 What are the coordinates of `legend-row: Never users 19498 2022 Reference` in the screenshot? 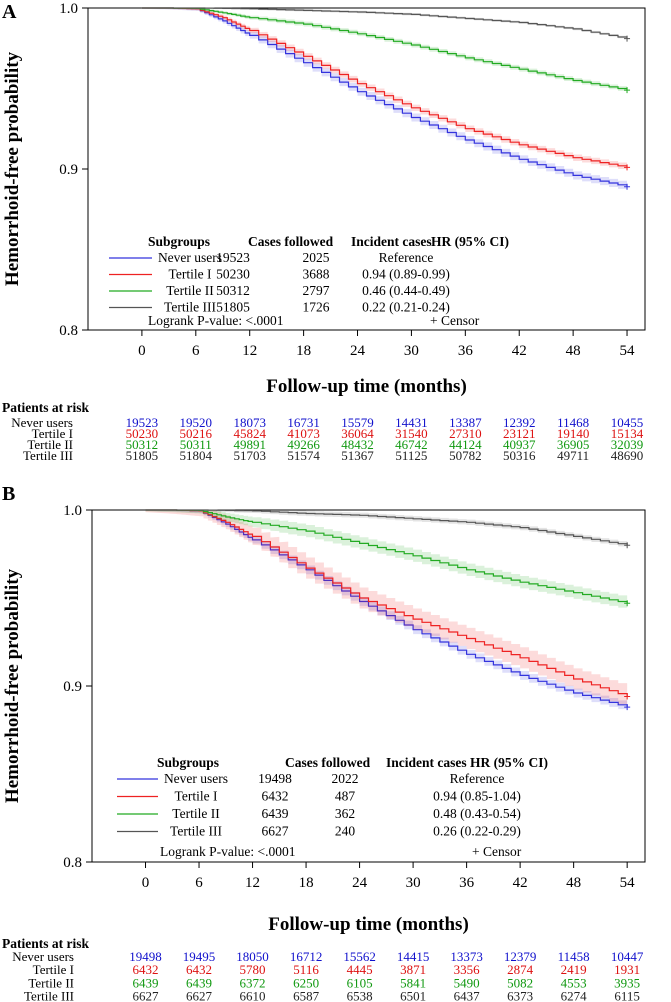 It's located at (310, 778).